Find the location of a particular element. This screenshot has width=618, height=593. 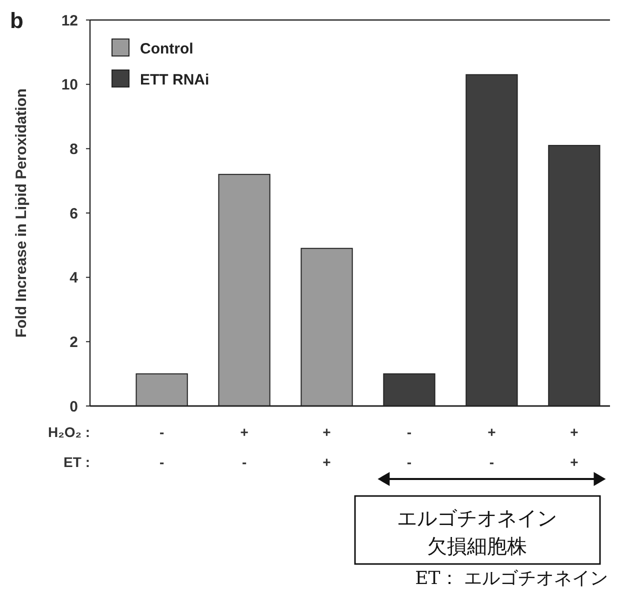

legend-label: Control is located at coordinates (167, 49).